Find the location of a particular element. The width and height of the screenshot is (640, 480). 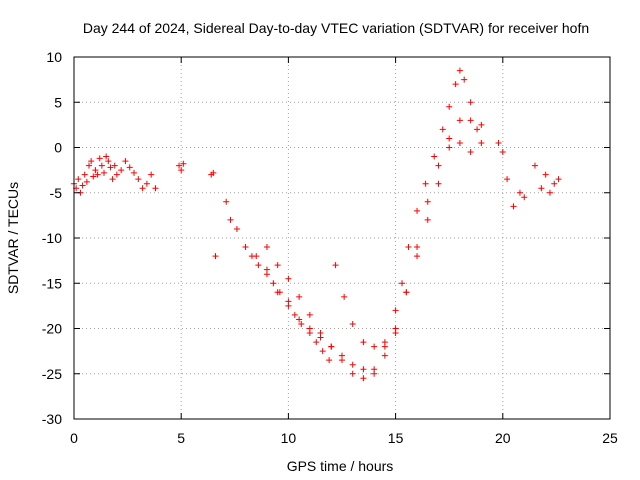

series-track-d is located at coordinates (403, 242).